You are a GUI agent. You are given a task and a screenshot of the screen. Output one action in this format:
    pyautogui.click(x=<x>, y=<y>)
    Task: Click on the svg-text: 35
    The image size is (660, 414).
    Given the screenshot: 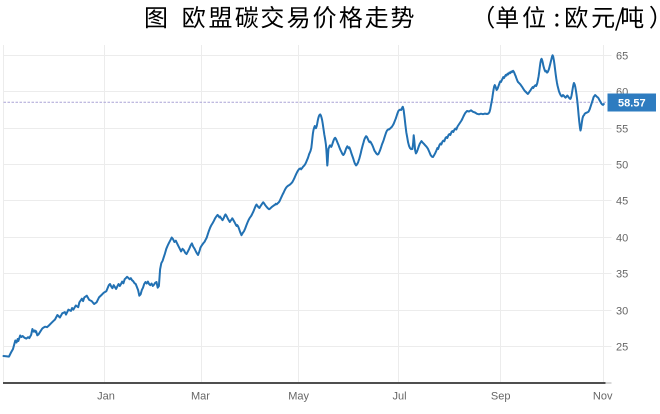 What is the action you would take?
    pyautogui.click(x=622, y=274)
    